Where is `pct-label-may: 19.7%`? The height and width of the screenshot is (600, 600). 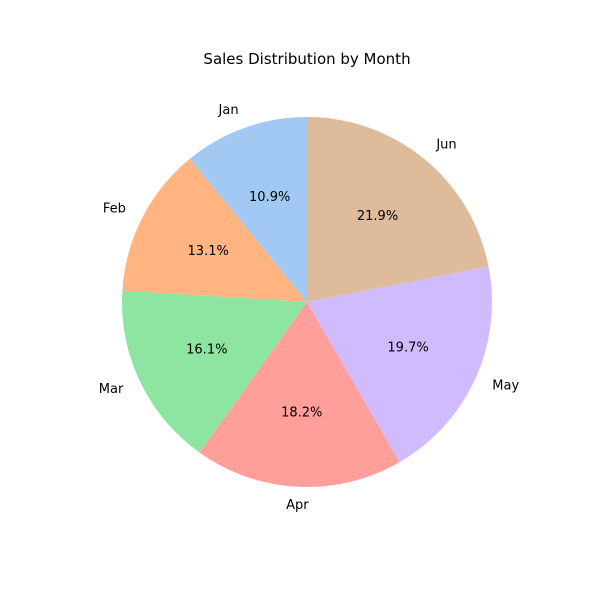 pct-label-may: 19.7% is located at coordinates (407, 347).